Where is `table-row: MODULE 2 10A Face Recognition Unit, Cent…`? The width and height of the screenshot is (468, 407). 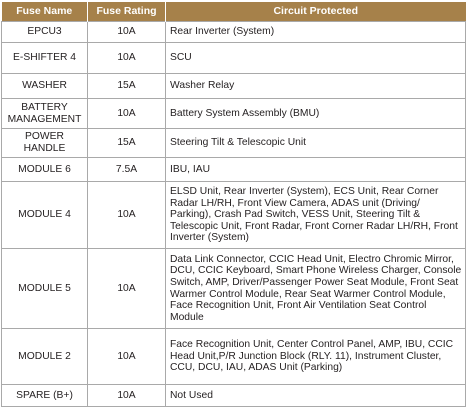 table-row: MODULE 2 10A Face Recognition Unit, Cent… is located at coordinates (233, 356).